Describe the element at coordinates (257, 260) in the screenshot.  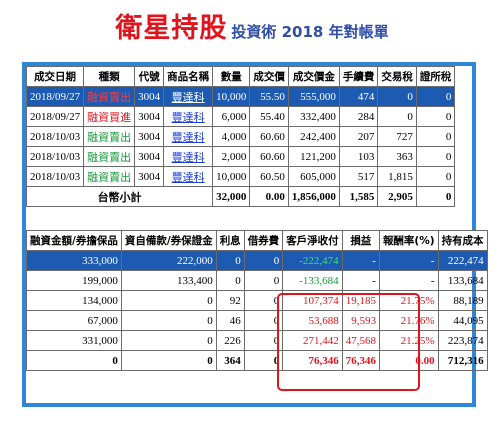
I see `settlement-row: 333,000 222,000 0 0 -222,474 - - 222,474` at that location.